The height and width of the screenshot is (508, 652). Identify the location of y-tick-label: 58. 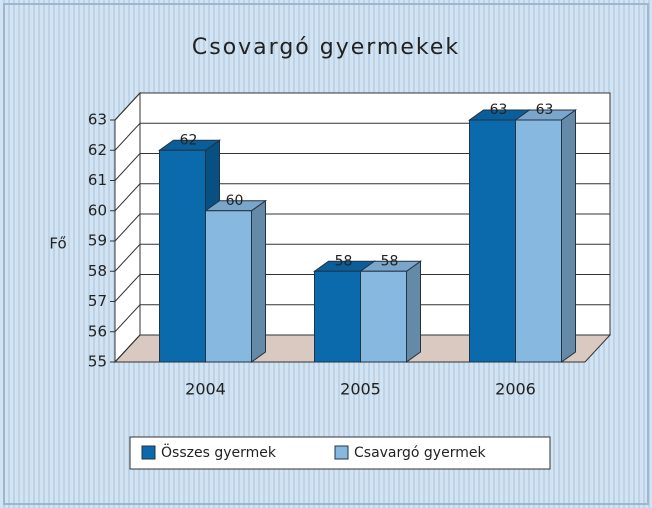
(97, 271).